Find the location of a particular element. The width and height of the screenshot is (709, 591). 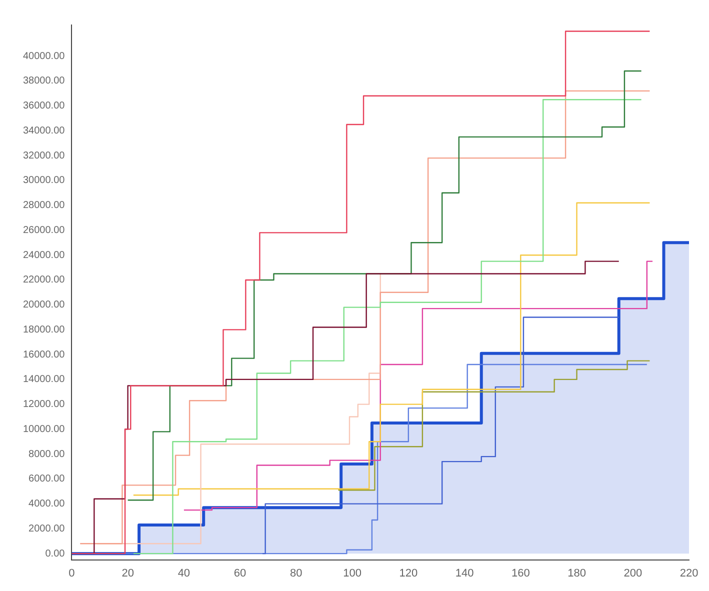

y-tick-label: 24000.00 is located at coordinates (44, 255).